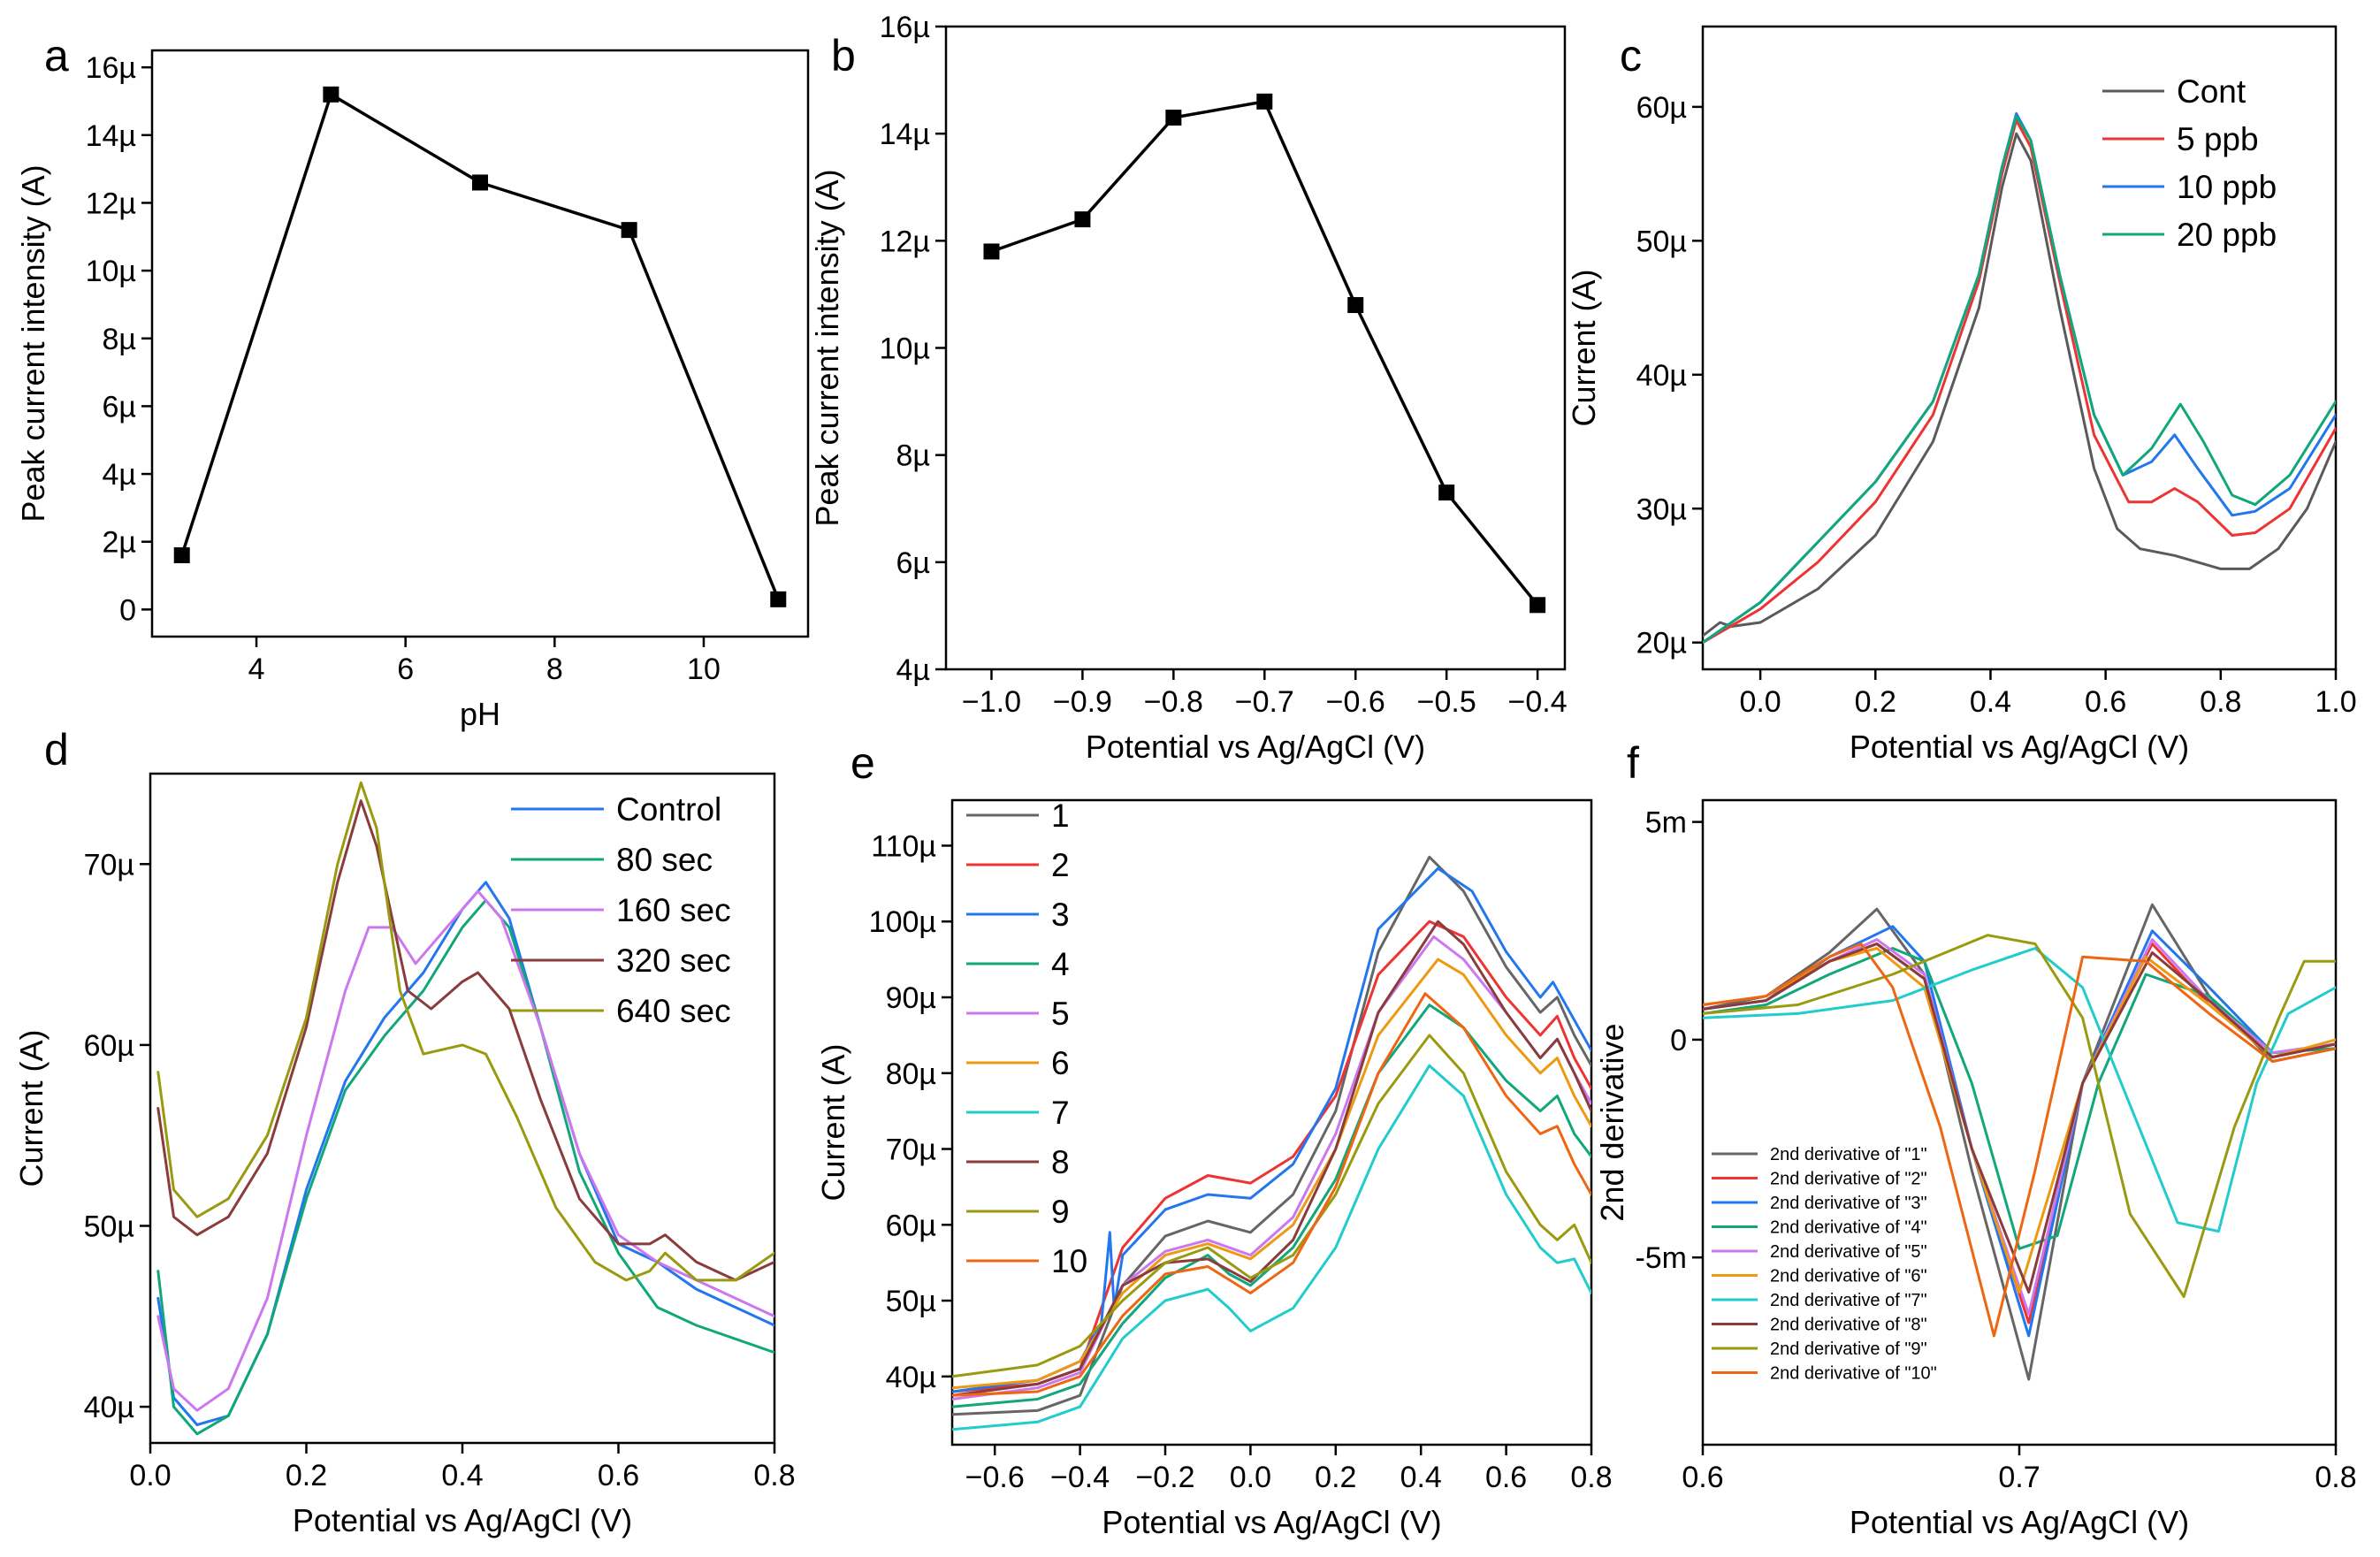  I want to click on legend-label: 10, so click(1069, 1261).